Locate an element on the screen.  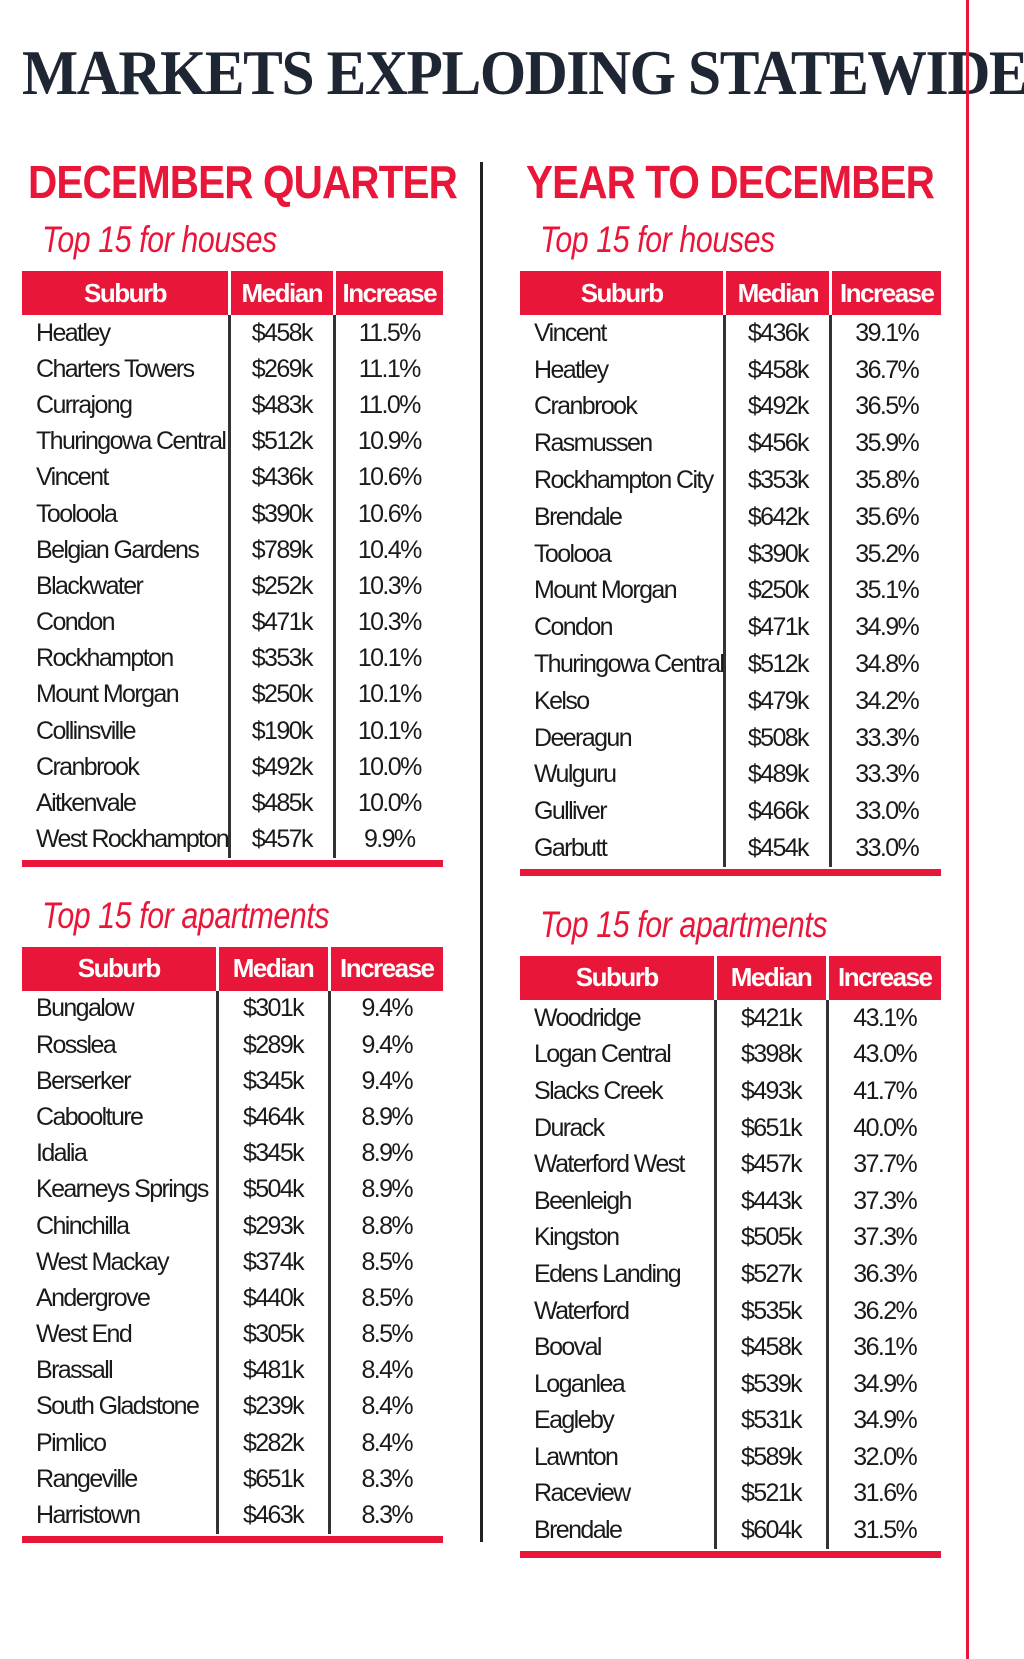
cell-increase: 36.1% is located at coordinates (883, 1347).